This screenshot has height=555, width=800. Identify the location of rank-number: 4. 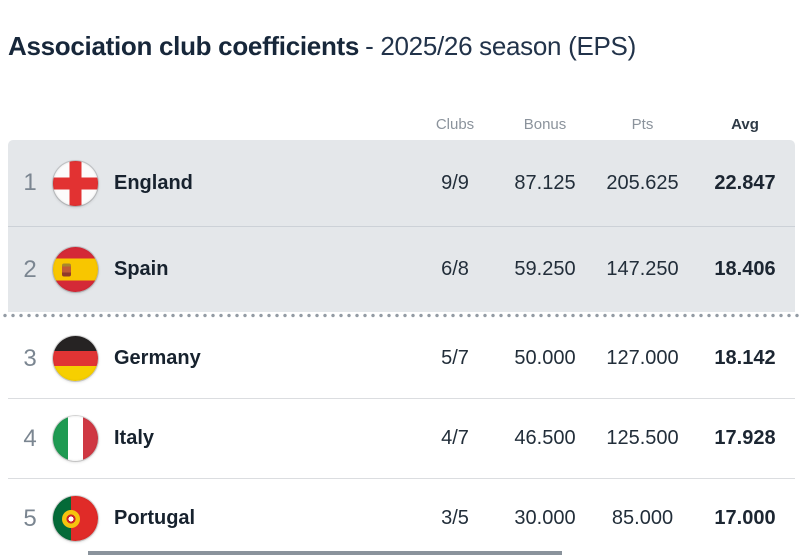
(30, 438).